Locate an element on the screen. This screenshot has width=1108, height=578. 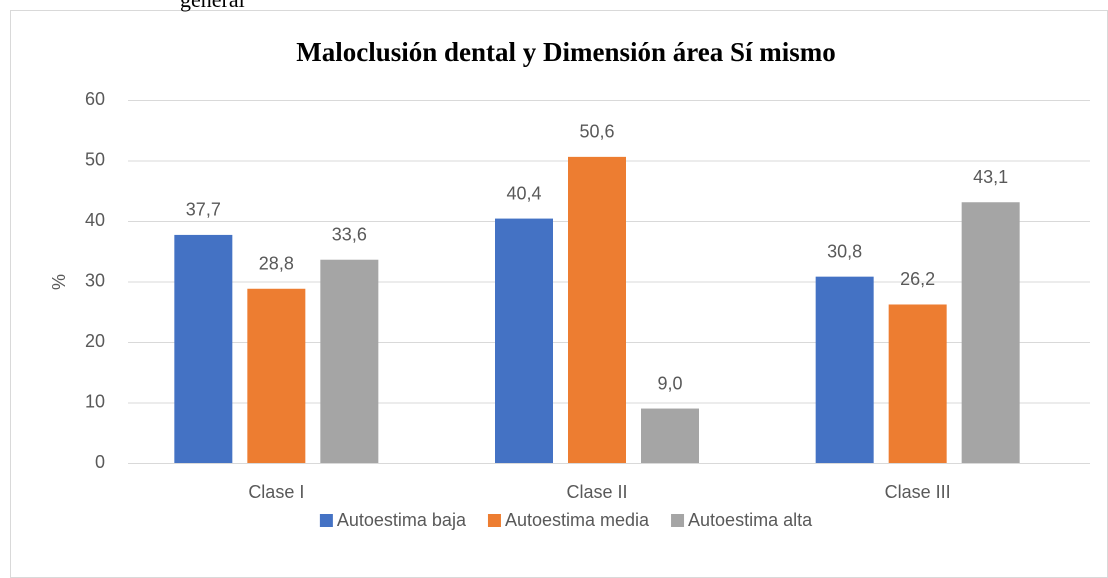
y-tick-label: 10 is located at coordinates (95, 401).